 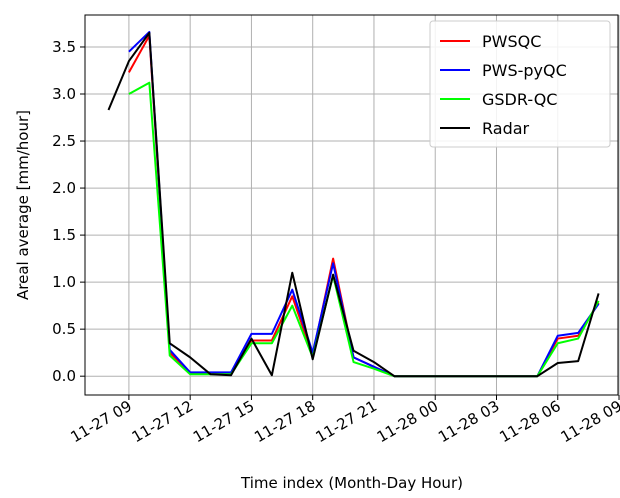 What do you see at coordinates (506, 128) in the screenshot?
I see `legend-label: Radar` at bounding box center [506, 128].